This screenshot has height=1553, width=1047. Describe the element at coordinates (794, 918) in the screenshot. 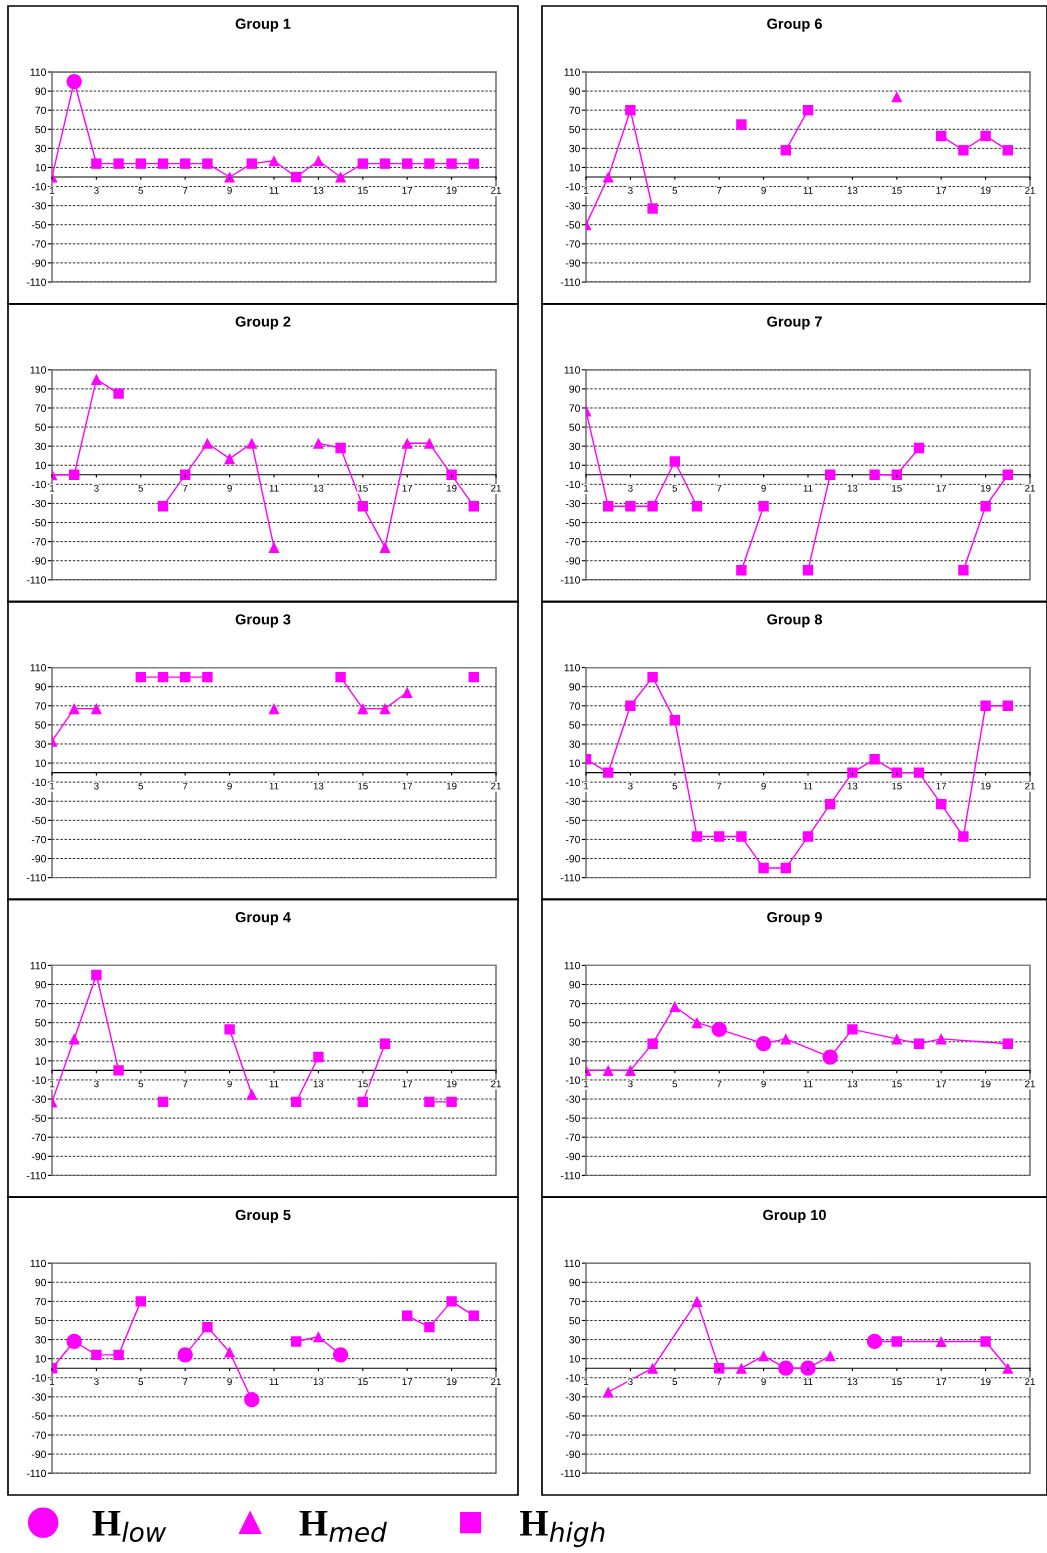

I see `chart-title: Group 9` at that location.